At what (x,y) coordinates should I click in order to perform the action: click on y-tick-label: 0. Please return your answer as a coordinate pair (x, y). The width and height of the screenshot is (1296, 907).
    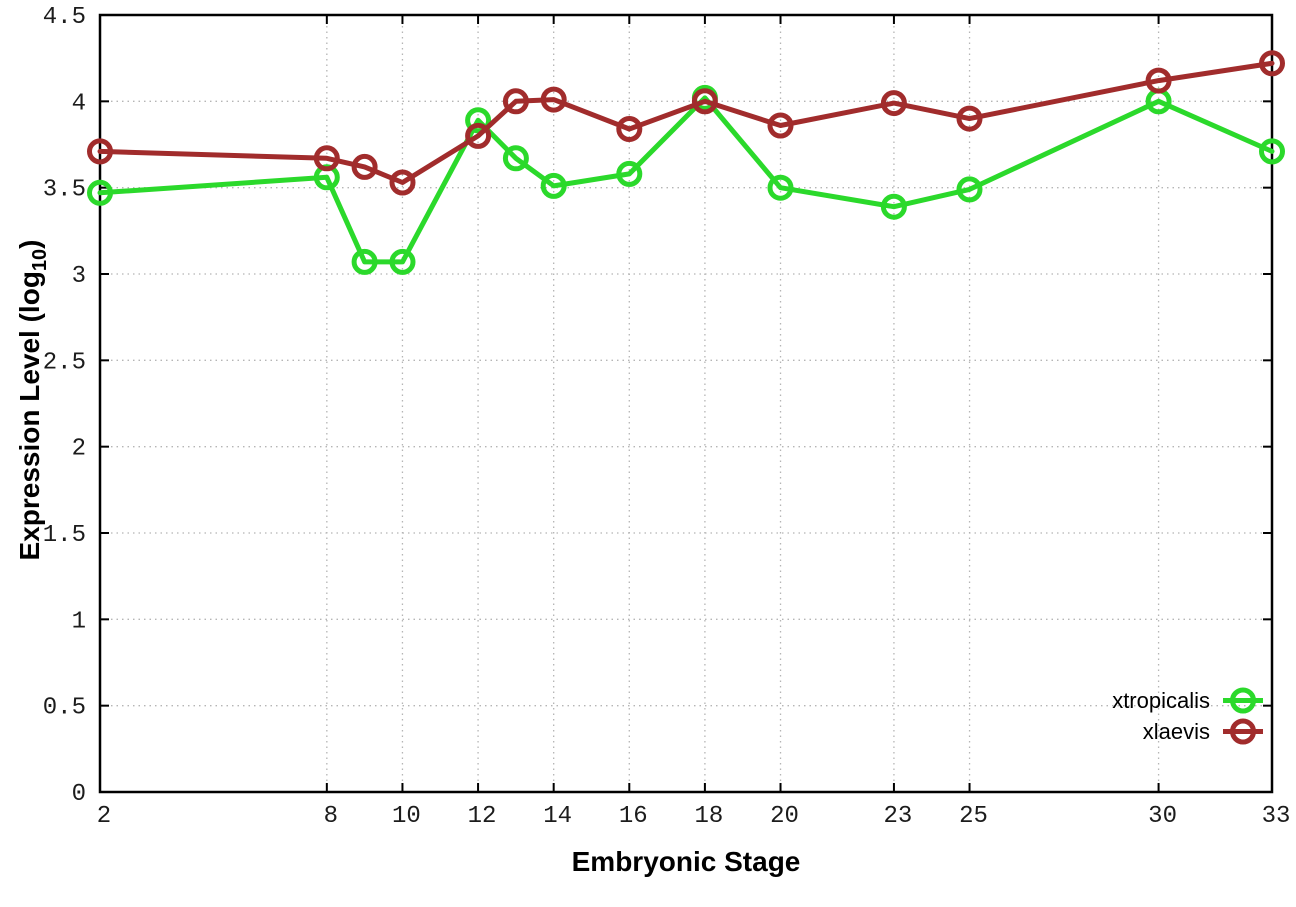
    Looking at the image, I should click on (79, 794).